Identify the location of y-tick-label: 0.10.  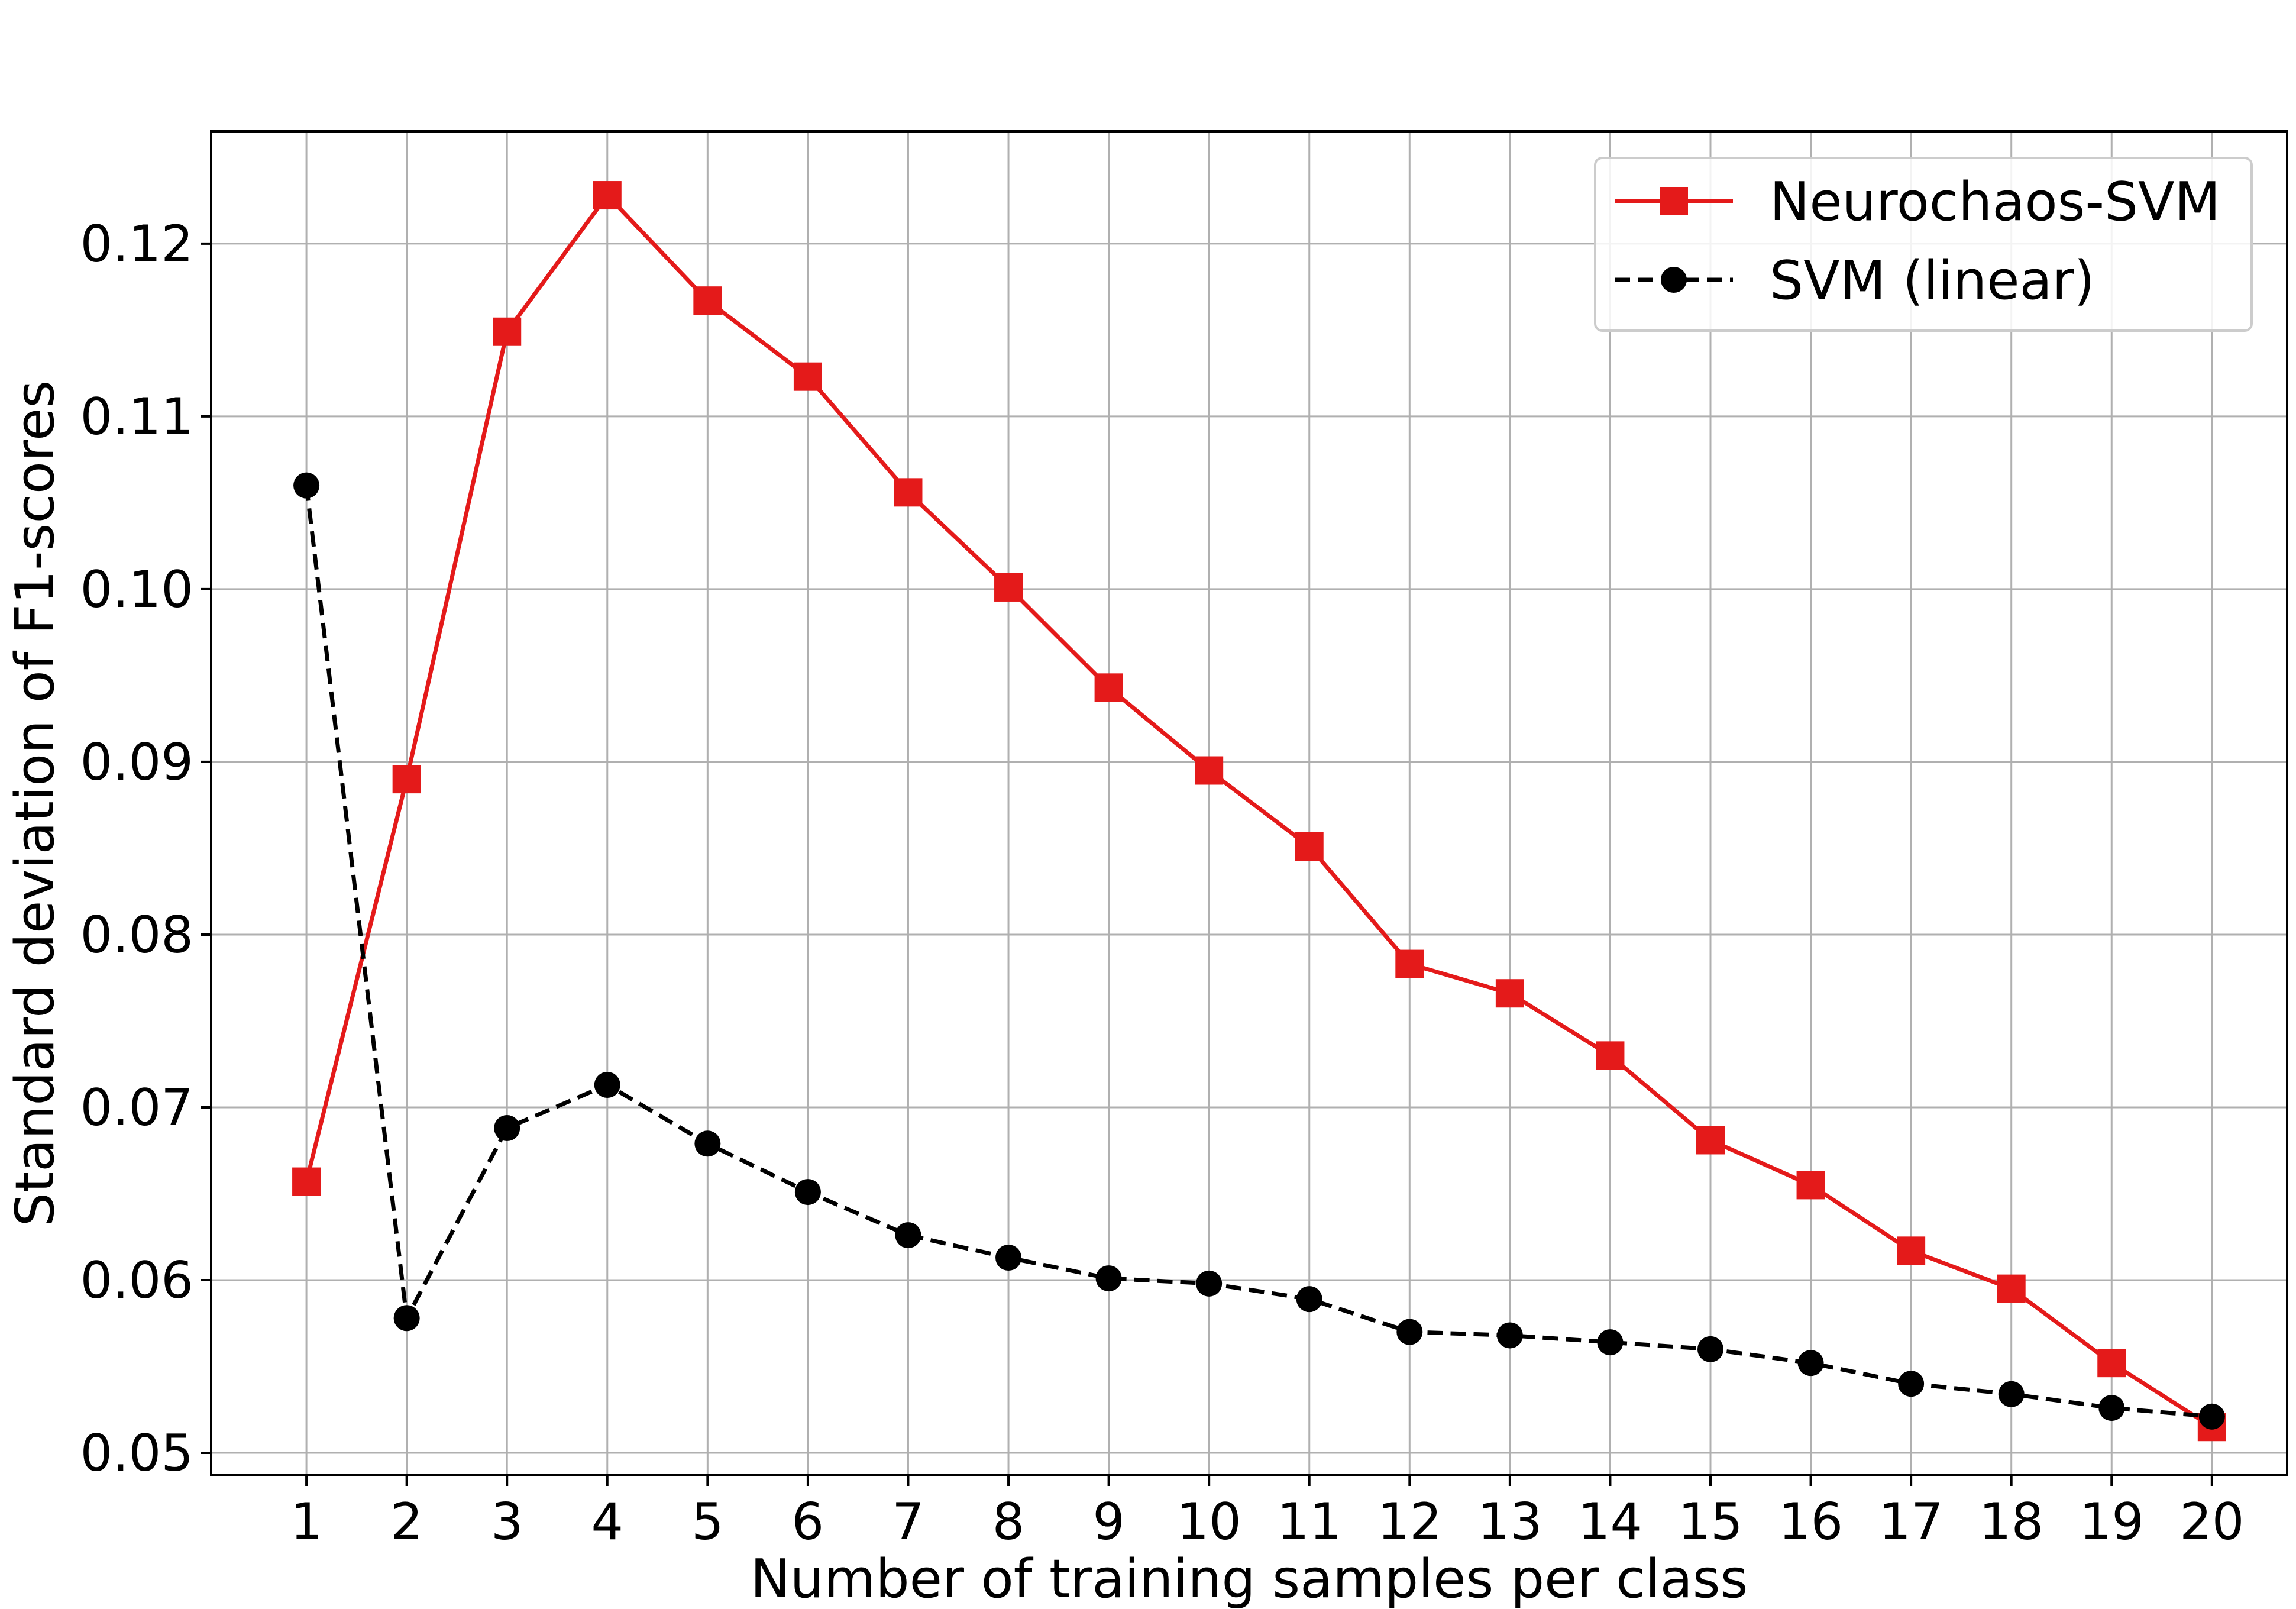
(136, 589).